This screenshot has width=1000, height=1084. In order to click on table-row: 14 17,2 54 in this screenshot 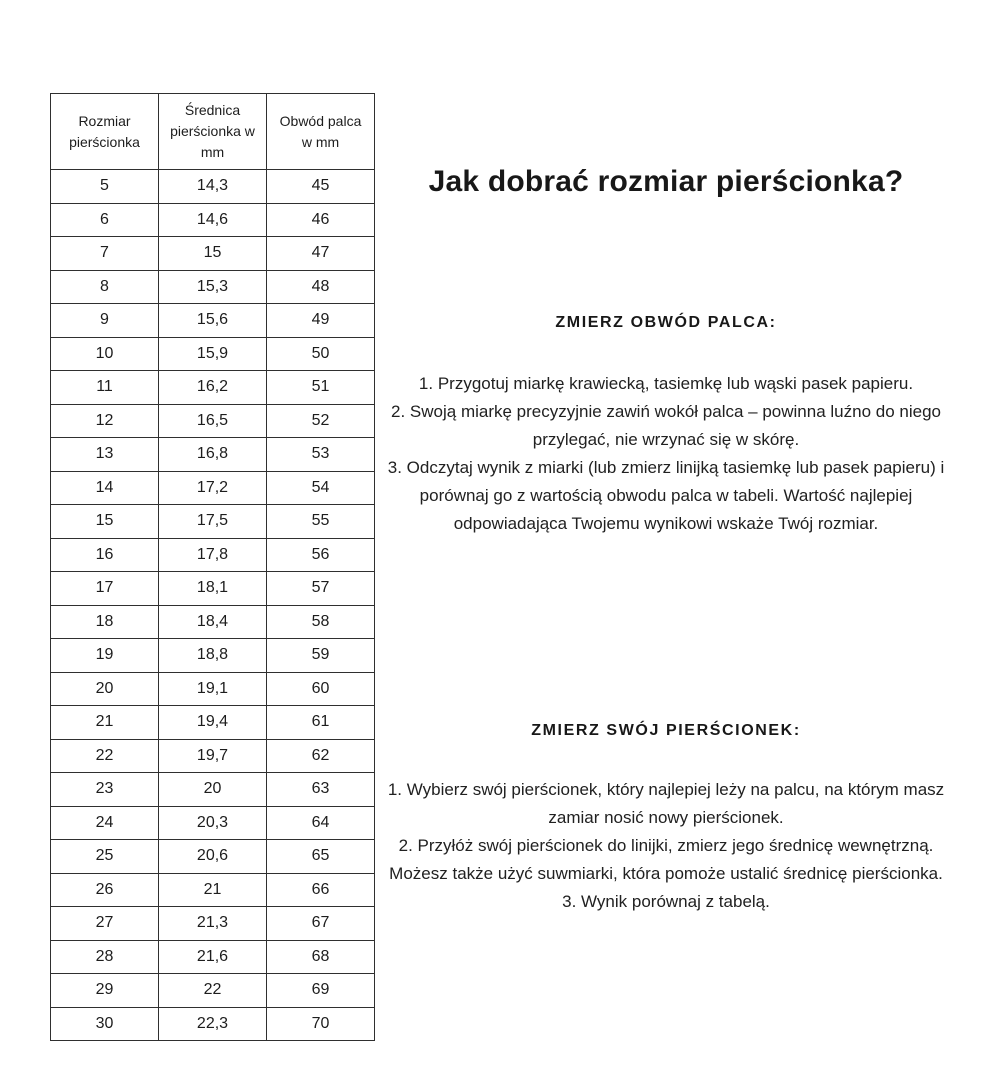, I will do `click(212, 487)`.